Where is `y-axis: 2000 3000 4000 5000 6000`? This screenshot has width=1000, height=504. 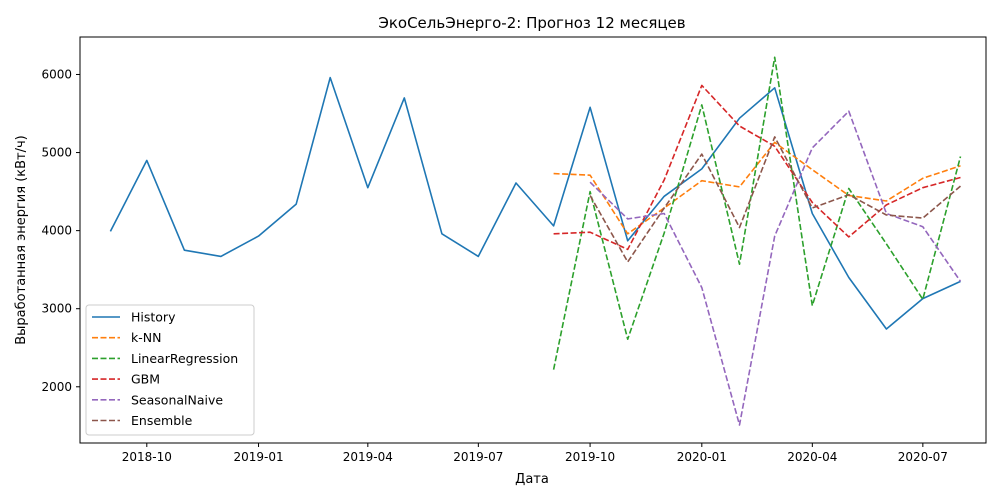
y-axis: 2000 3000 4000 5000 6000 is located at coordinates (60, 230).